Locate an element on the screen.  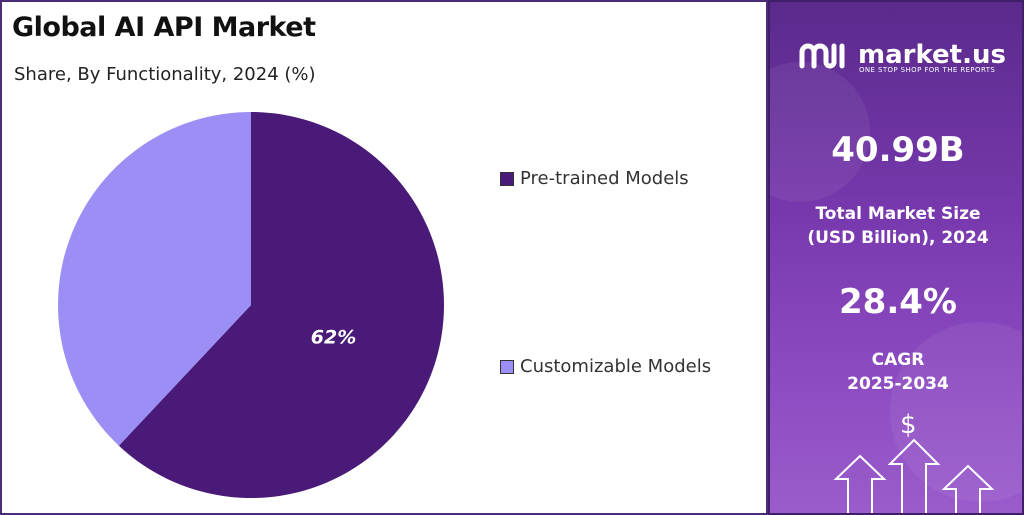
legend-label-pretrained: Pre-trained Models is located at coordinates (604, 178).